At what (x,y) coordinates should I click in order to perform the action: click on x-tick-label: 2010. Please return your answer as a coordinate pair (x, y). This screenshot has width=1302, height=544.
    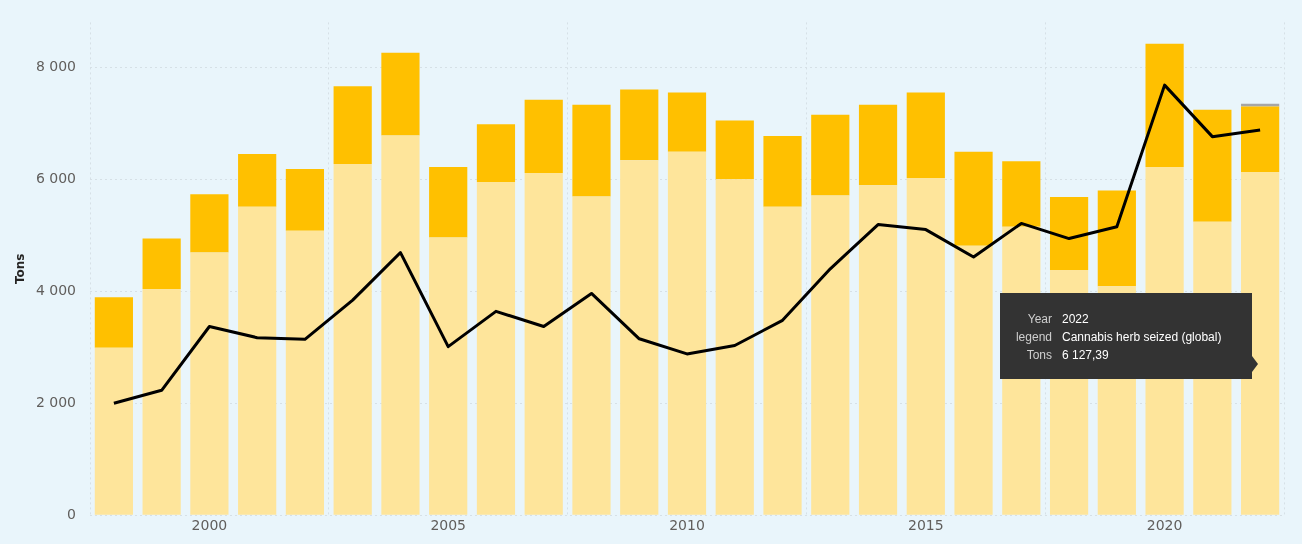
    Looking at the image, I should click on (687, 525).